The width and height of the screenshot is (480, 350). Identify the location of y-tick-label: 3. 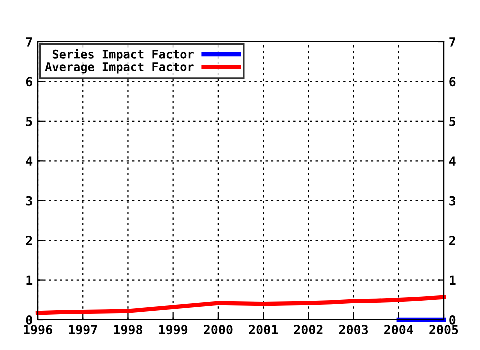
(29, 201).